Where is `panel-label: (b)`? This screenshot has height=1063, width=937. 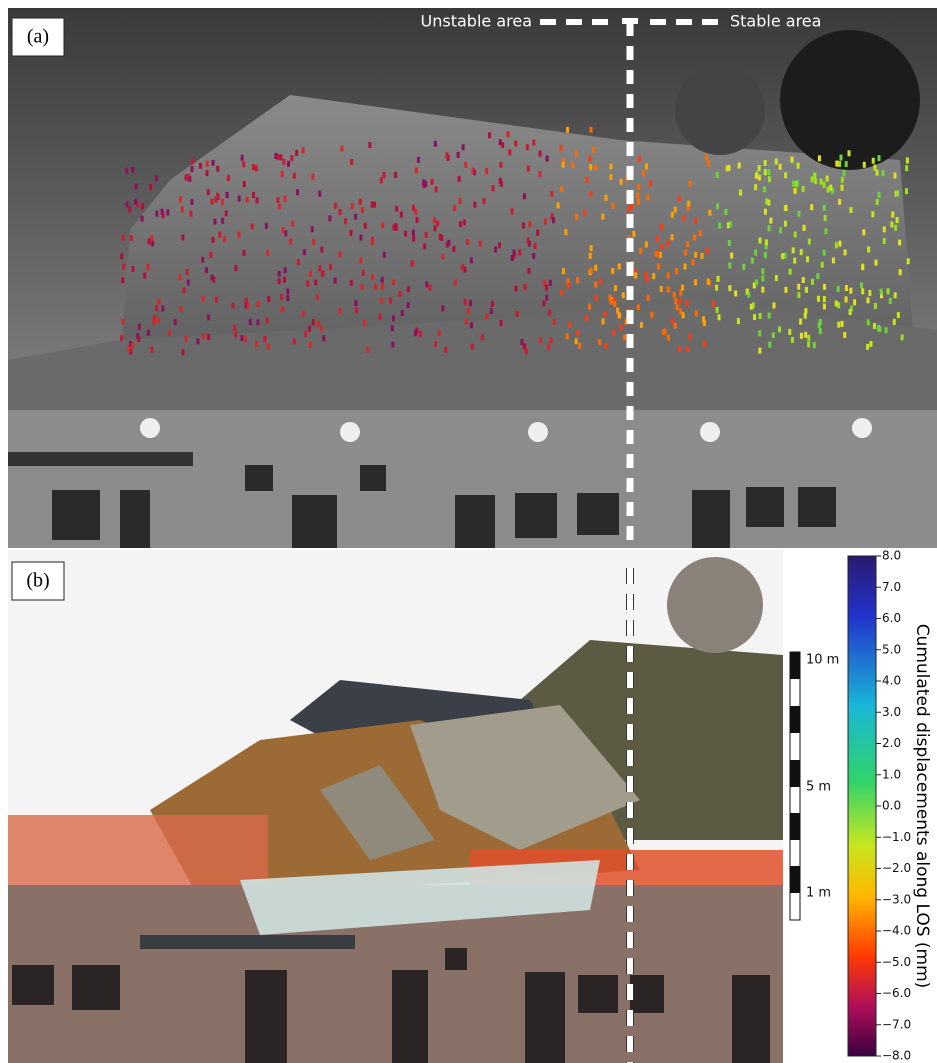
panel-label: (b) is located at coordinates (37, 581).